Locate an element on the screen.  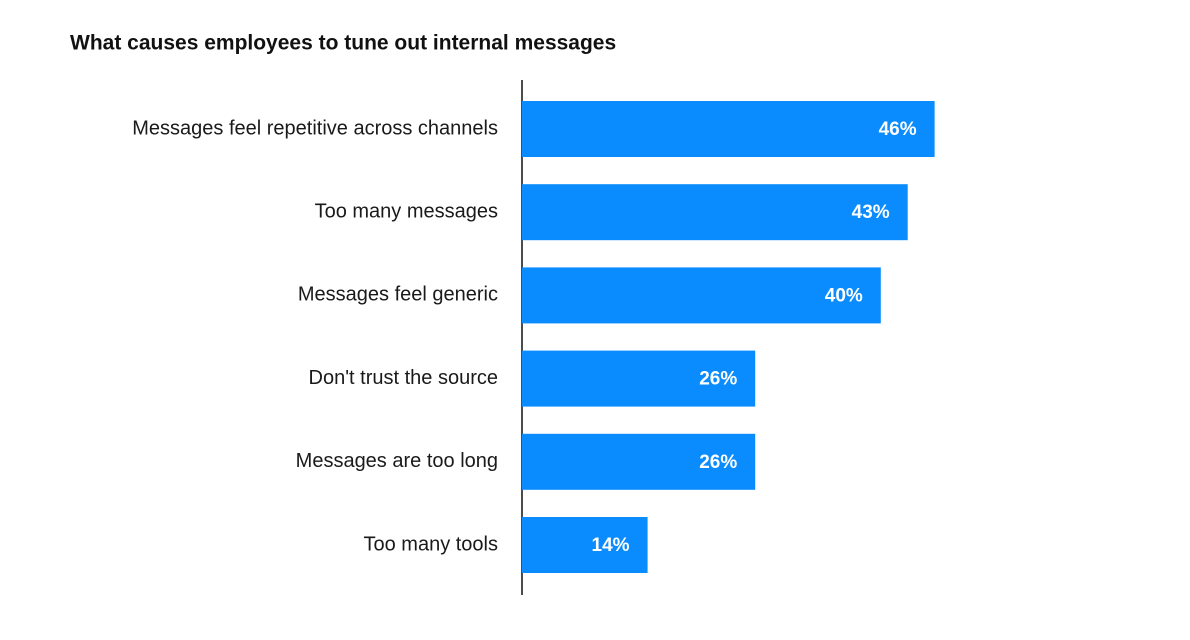
category-label: Too many tools is located at coordinates (430, 544).